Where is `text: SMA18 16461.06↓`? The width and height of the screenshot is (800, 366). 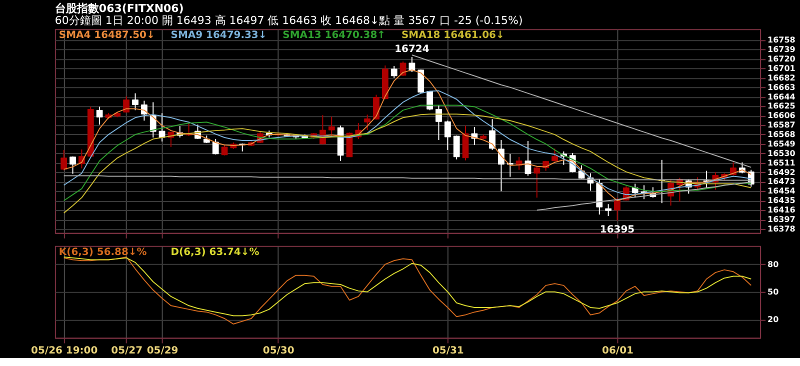
text: SMA18 16461.06↓ is located at coordinates (453, 36).